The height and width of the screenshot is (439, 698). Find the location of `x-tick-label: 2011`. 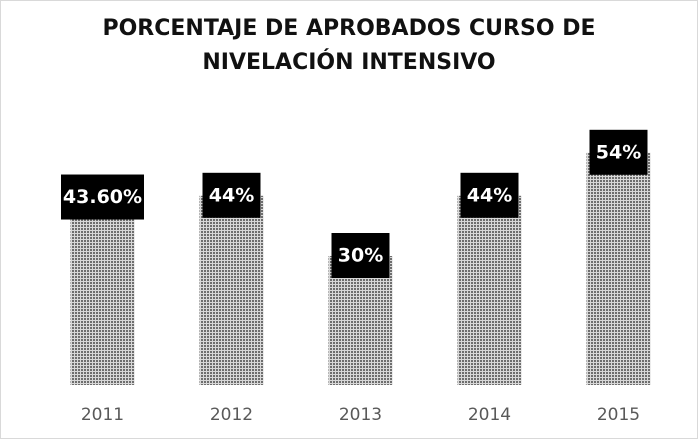

x-tick-label: 2011 is located at coordinates (102, 415).